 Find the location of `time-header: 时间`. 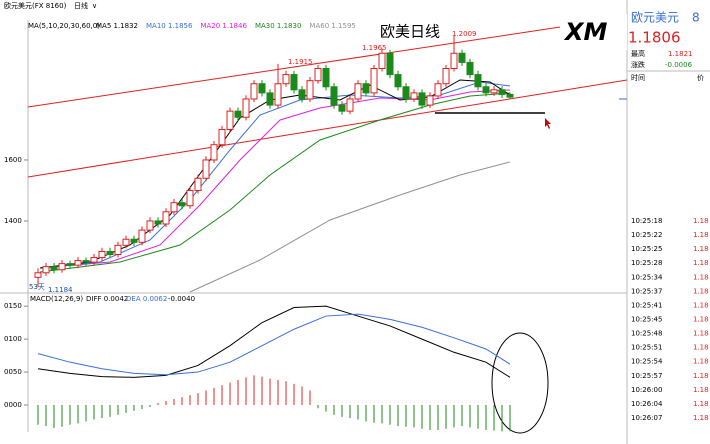

time-header: 时间 is located at coordinates (638, 77).